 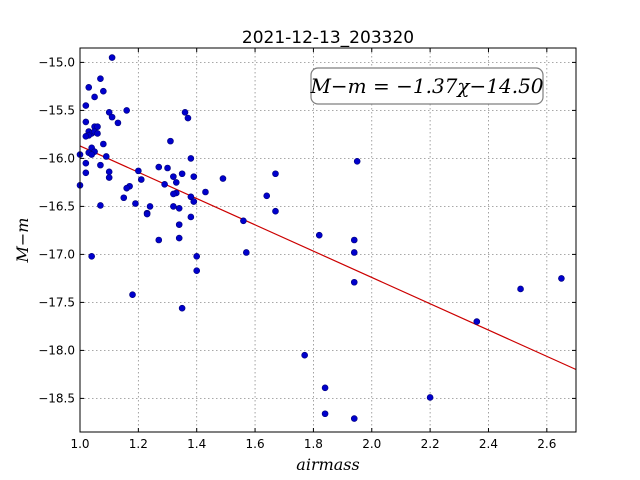 I want to click on x-tick-label: 2.2, so click(x=430, y=444).